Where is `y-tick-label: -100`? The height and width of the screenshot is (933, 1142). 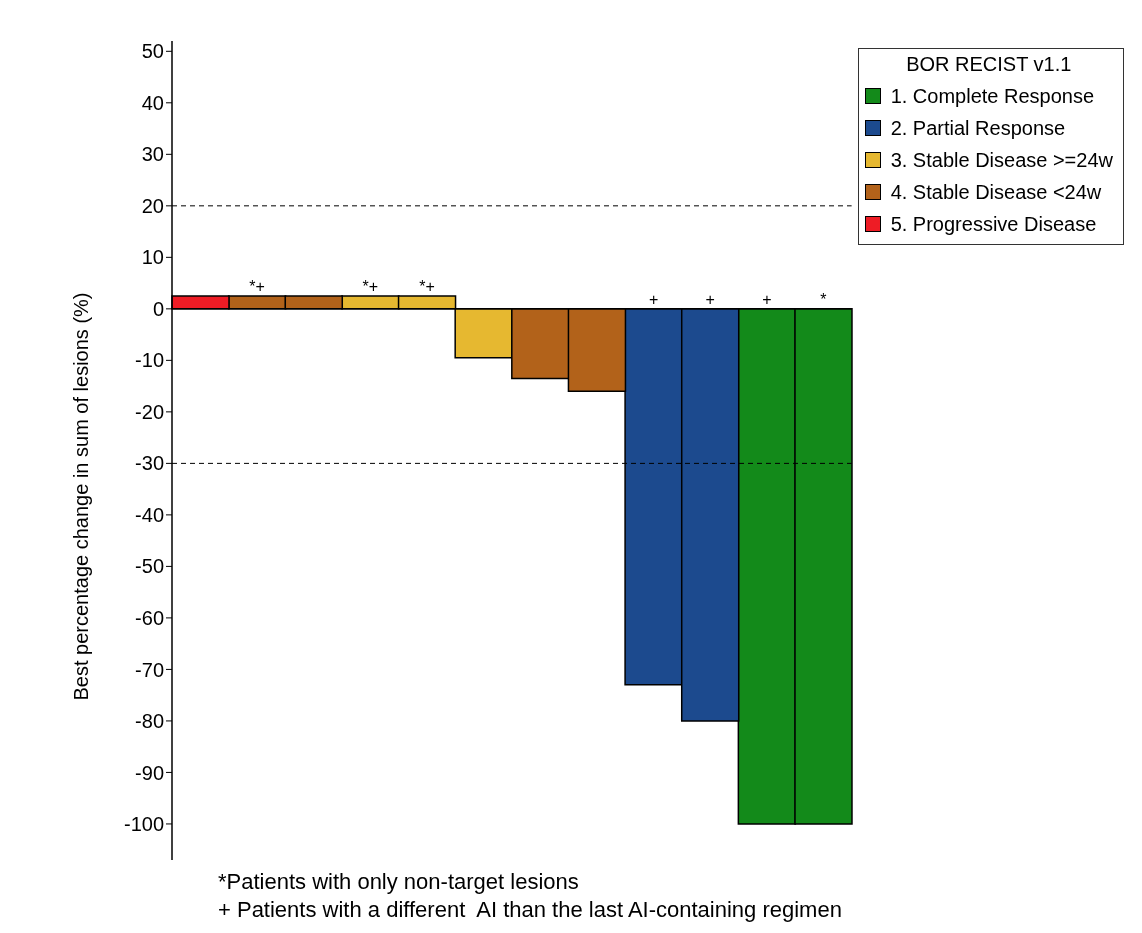
y-tick-label: -100 is located at coordinates (143, 824).